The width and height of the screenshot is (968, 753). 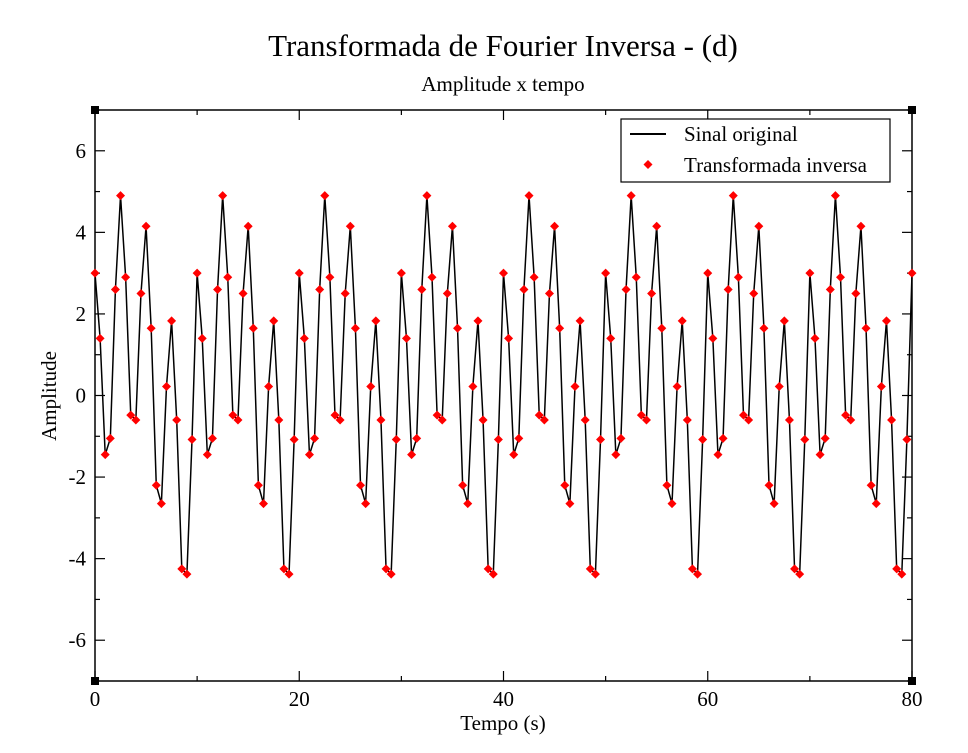 I want to click on corner-handle-bottom-right, so click(x=912, y=681).